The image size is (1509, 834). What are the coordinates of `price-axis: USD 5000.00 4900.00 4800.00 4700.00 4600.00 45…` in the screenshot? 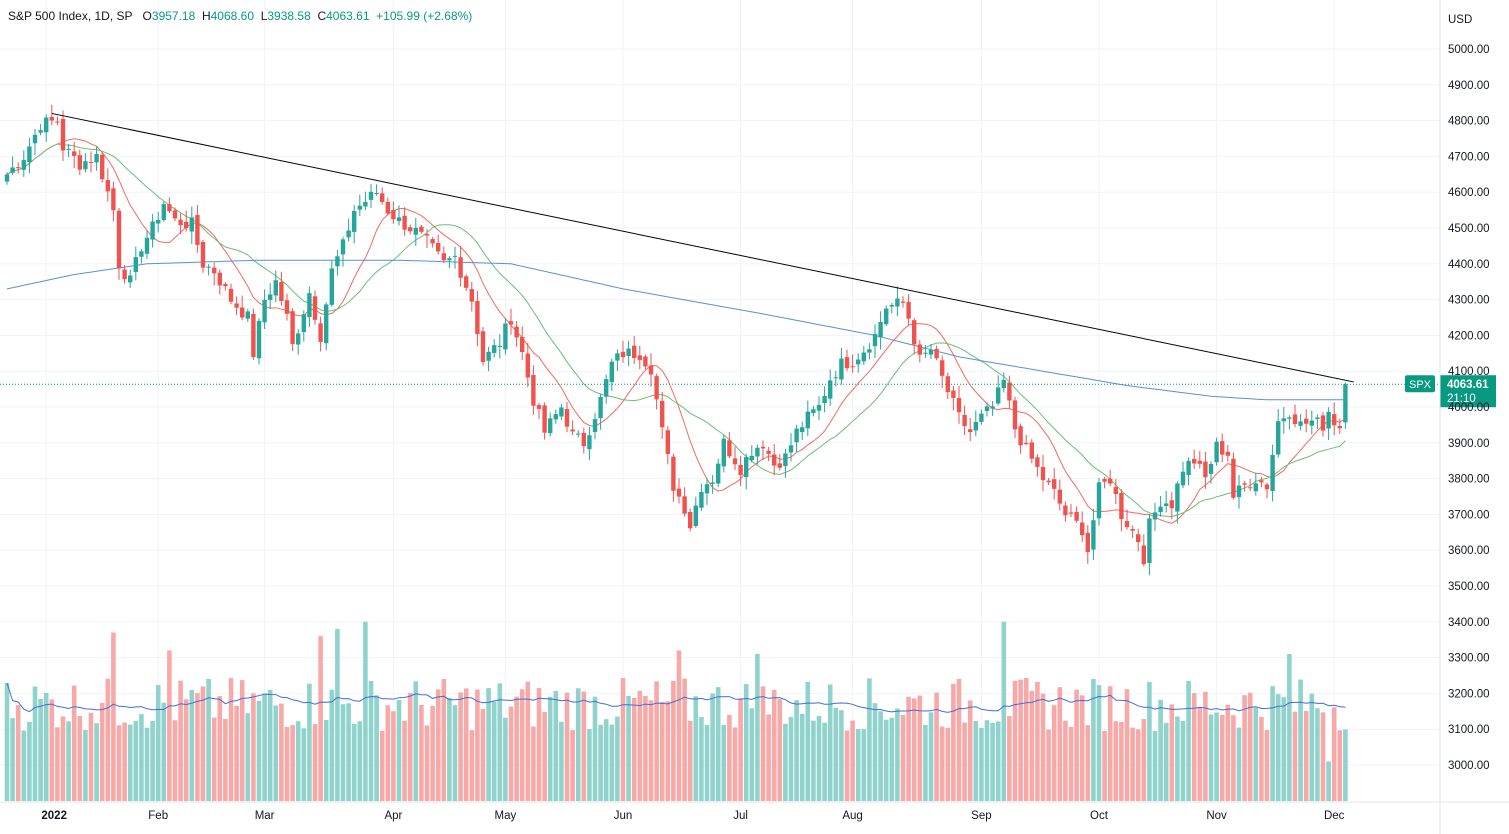 It's located at (1464, 417).